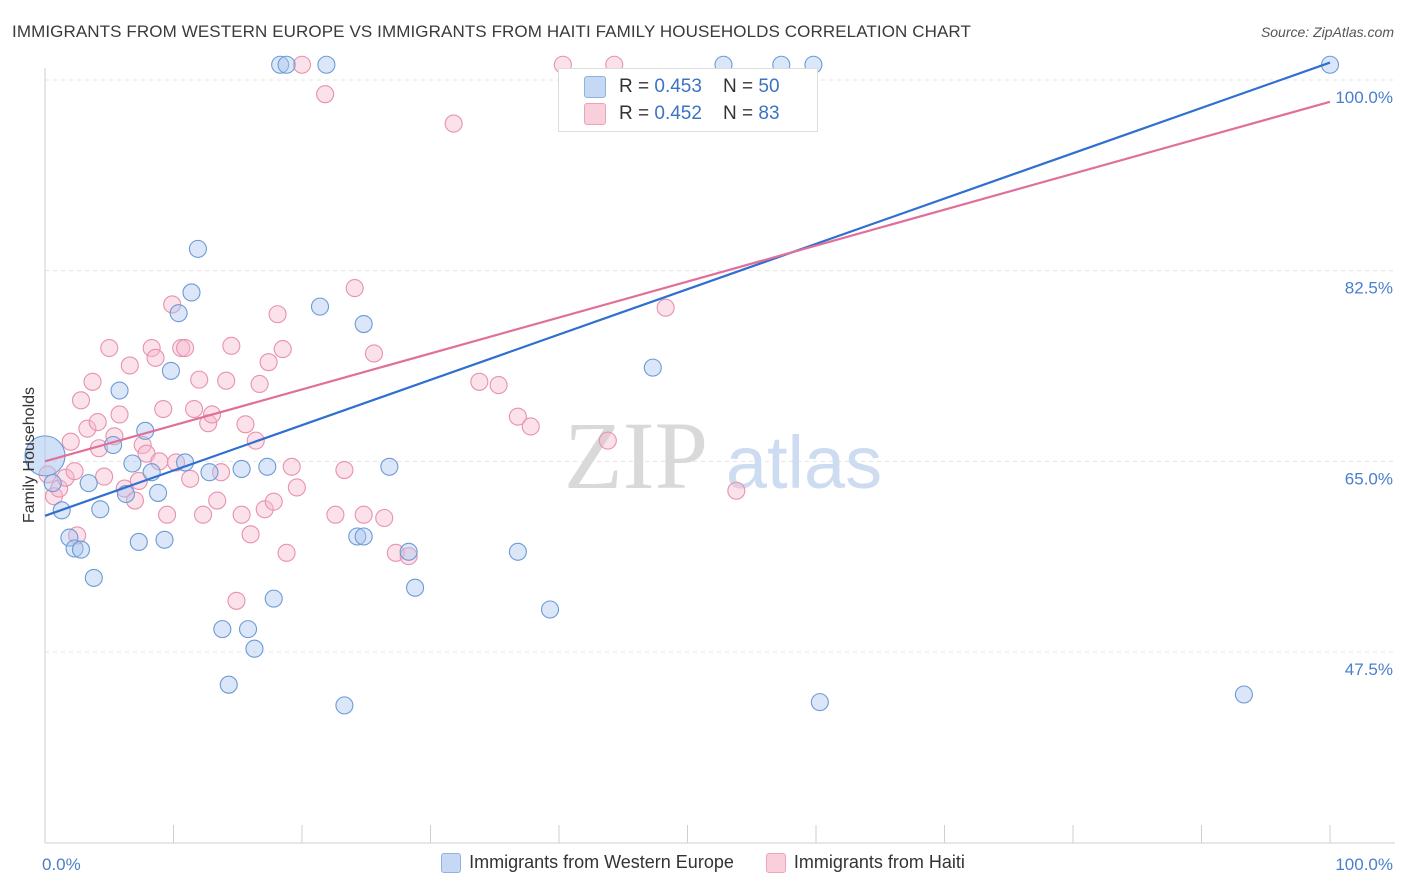  Describe the element at coordinates (1364, 97) in the screenshot. I see `y-tick-label-3: 100.0%` at that location.